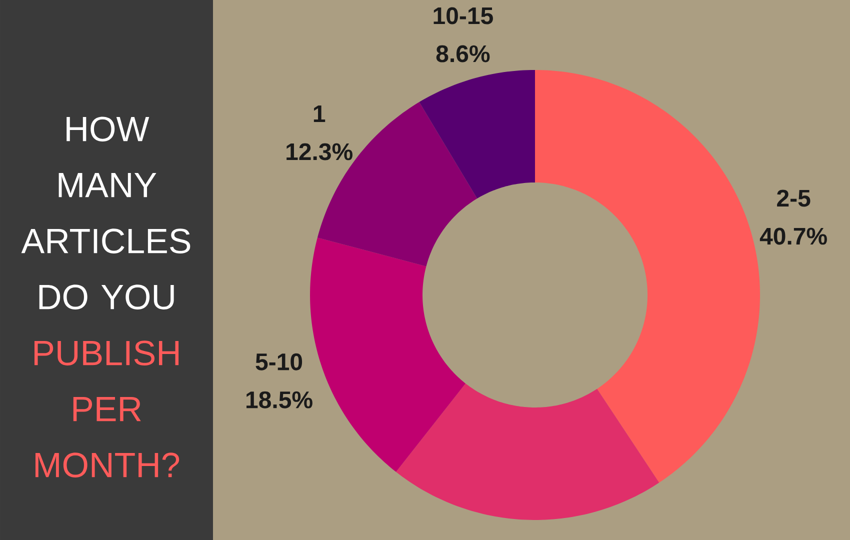  I want to click on text: HOW MANY ARTICLES DO YOU, so click(105, 213).